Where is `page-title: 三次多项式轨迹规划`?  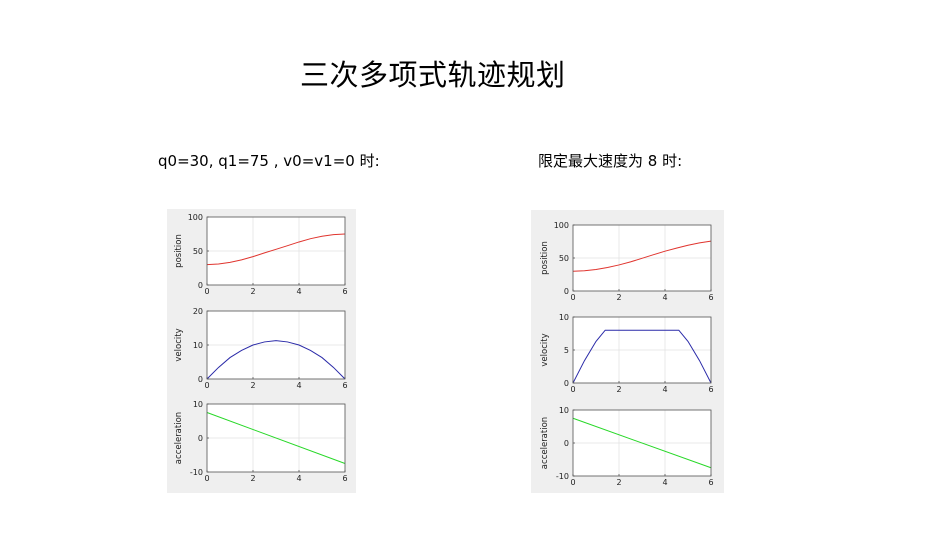
page-title: 三次多项式轨迹规划 is located at coordinates (433, 75).